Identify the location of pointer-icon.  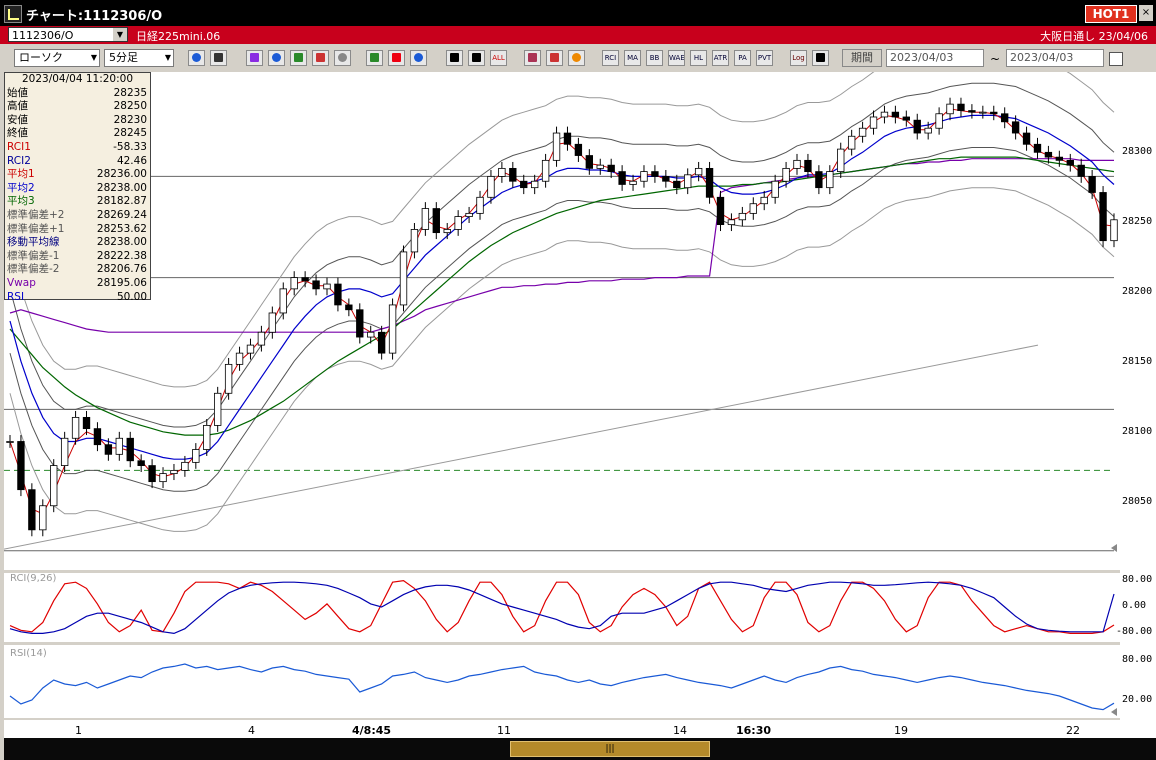
(396, 58).